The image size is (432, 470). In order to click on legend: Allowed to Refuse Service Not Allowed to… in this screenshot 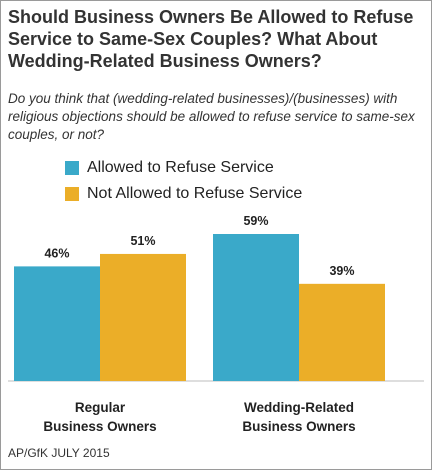, I will do `click(183, 182)`.